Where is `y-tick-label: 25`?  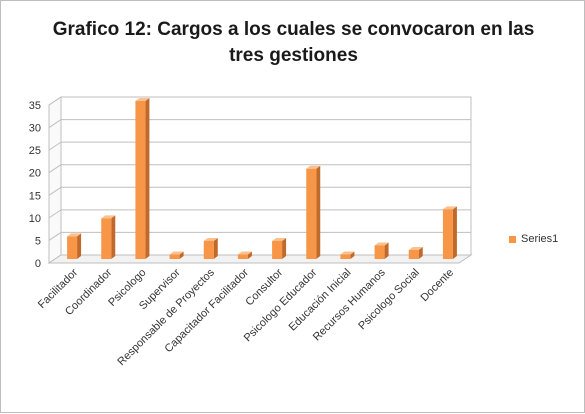
y-tick-label: 25 is located at coordinates (35, 151).